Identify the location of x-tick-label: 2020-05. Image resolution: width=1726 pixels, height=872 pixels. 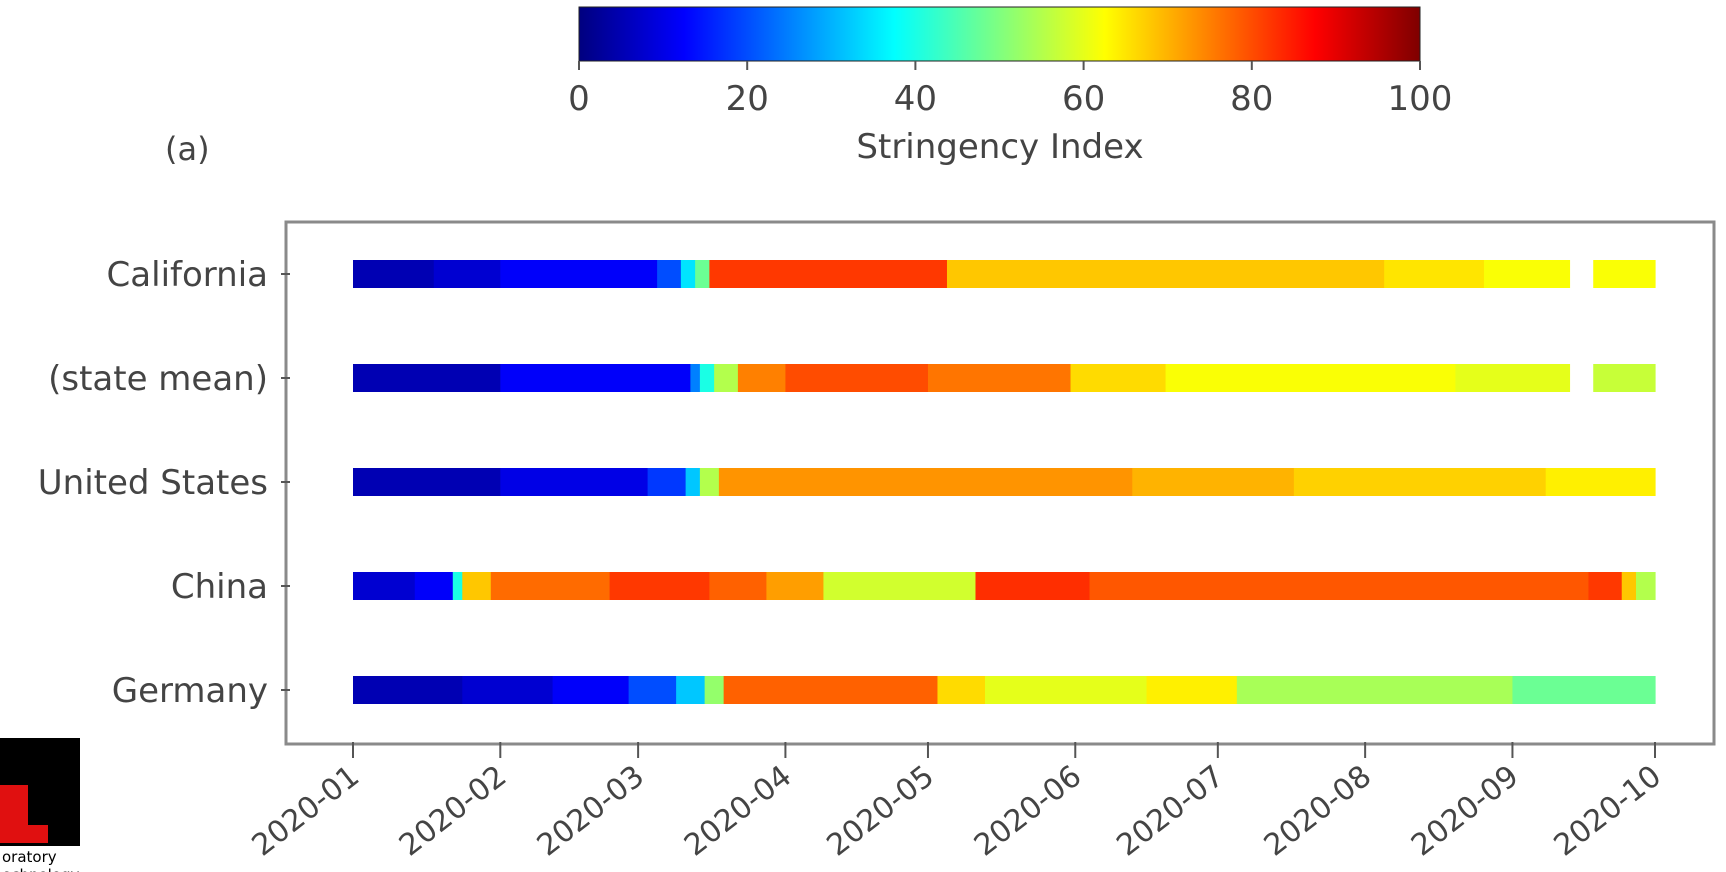
(881, 811).